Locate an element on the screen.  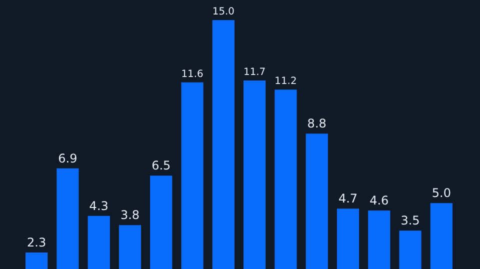
data-label: 3.8 is located at coordinates (130, 215).